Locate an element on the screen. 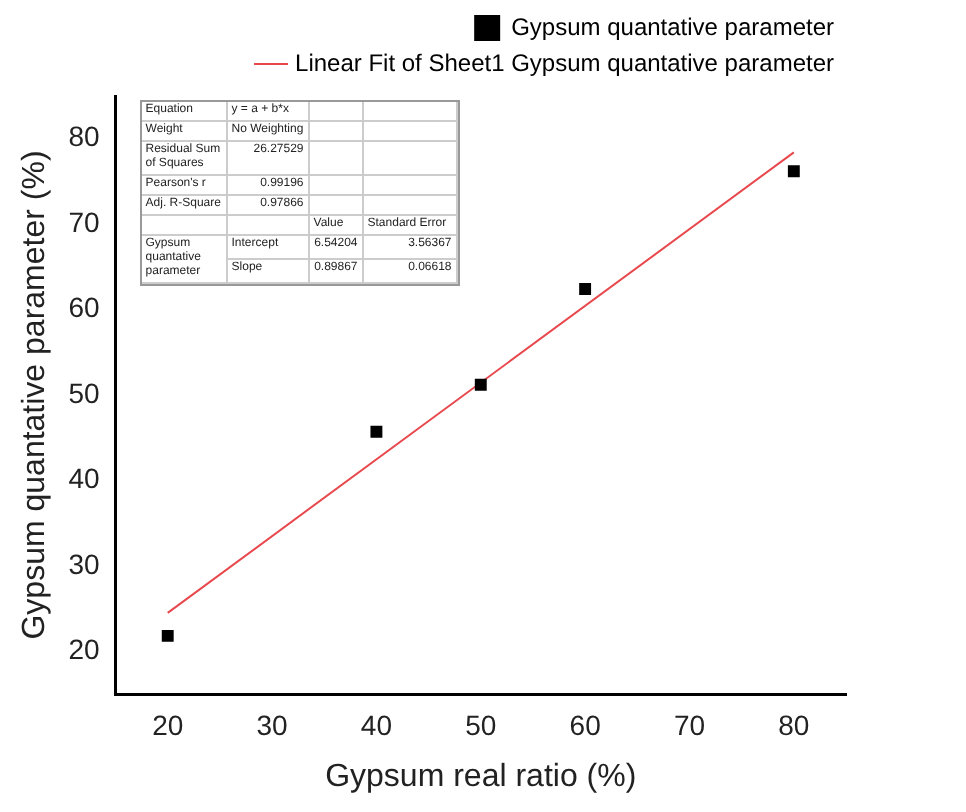  y-tick-label: 20 is located at coordinates (84, 649).